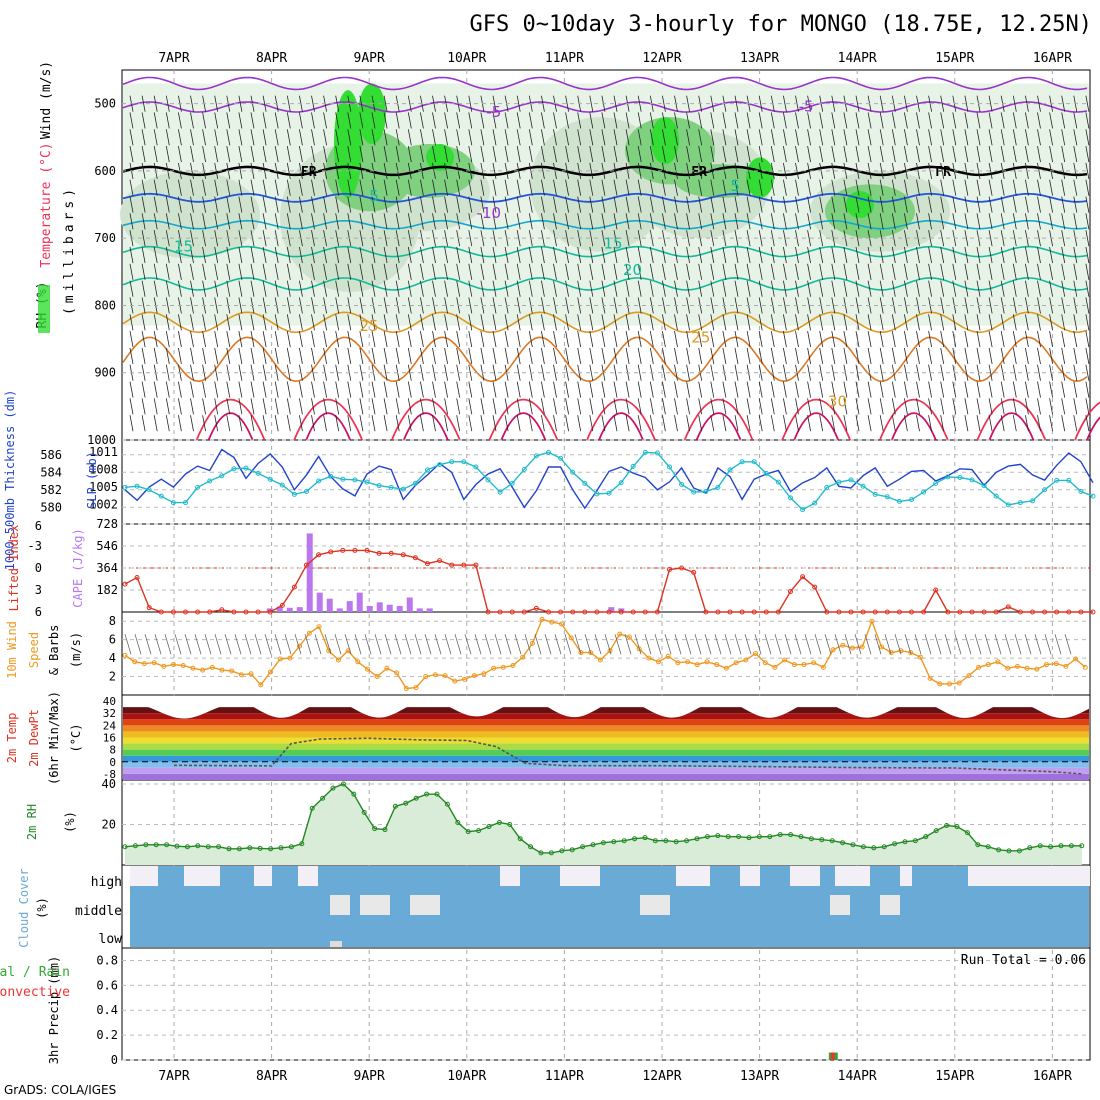 This screenshot has height=1100, width=1100. Describe the element at coordinates (374, 196) in the screenshot. I see `contour-label: 5` at that location.